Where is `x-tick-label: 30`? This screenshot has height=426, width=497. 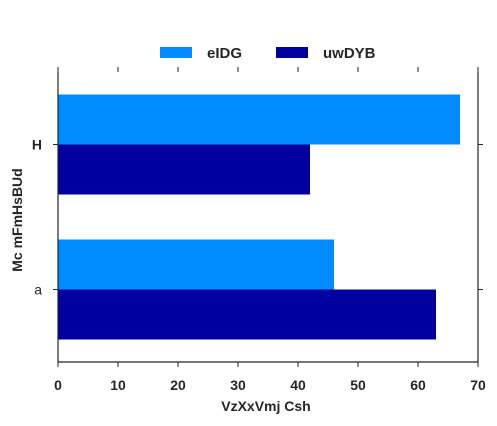 x-tick-label: 30 is located at coordinates (238, 385).